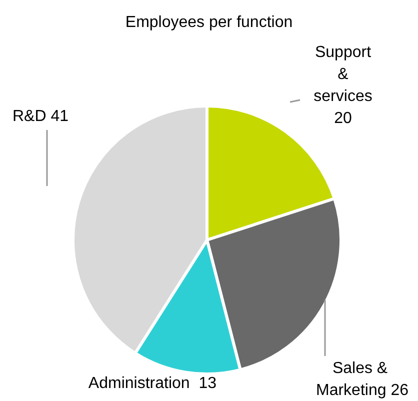  Describe the element at coordinates (399, 390) in the screenshot. I see `data-label: 26` at that location.